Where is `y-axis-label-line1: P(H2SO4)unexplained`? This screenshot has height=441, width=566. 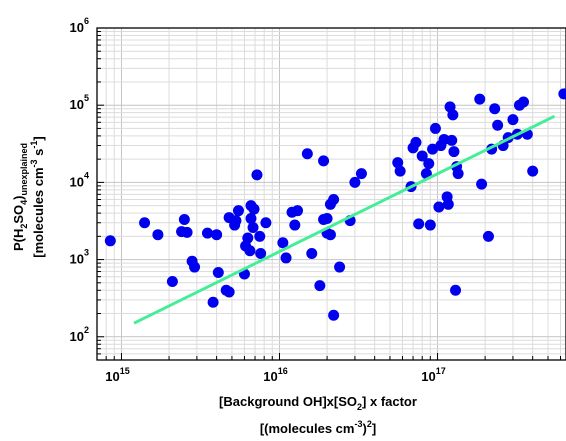
y-axis-label-line1: P(H2SO4)unexplained is located at coordinates (20, 197).